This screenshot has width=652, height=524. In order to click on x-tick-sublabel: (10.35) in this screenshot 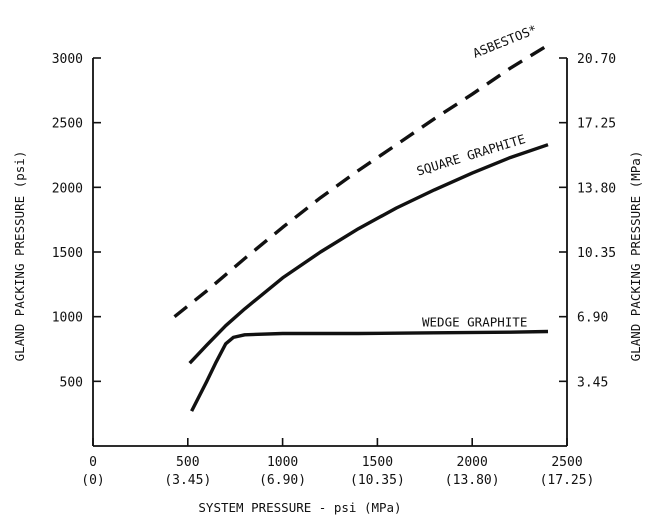, I will do `click(377, 480)`.